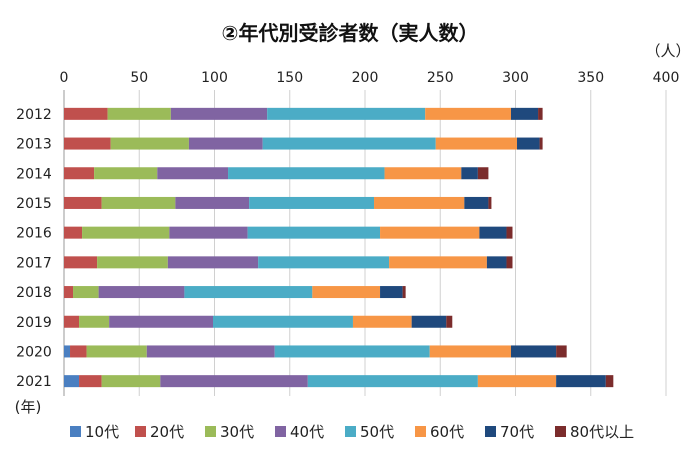 Image resolution: width=700 pixels, height=460 pixels. I want to click on legend-label: 30代, so click(237, 432).